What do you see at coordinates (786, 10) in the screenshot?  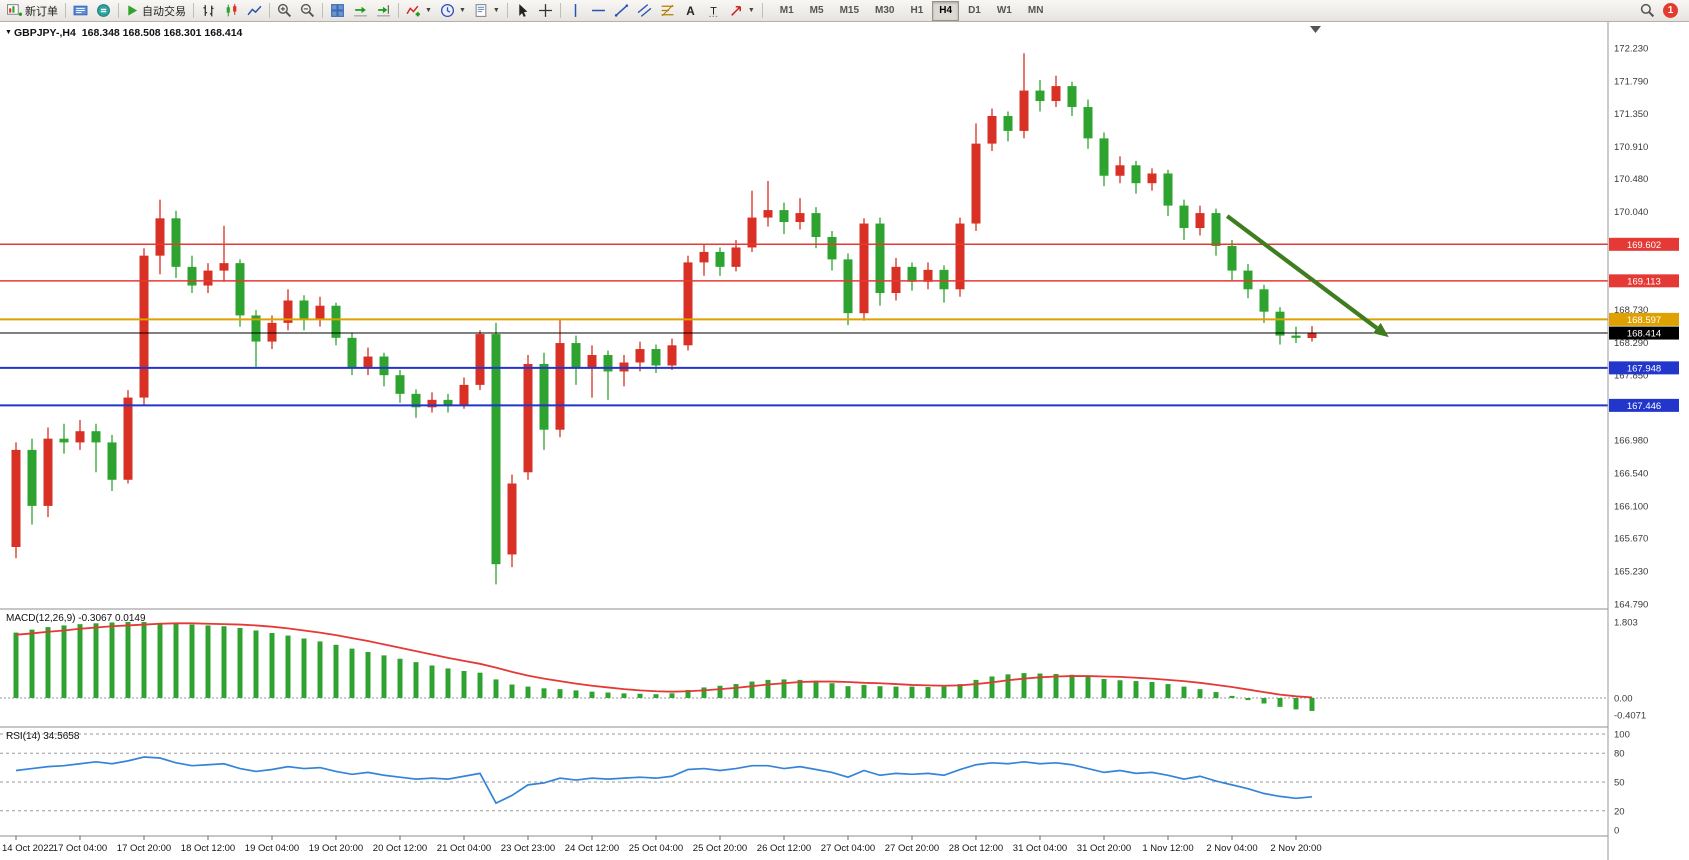 I see `timeframe-m1-button: M1` at bounding box center [786, 10].